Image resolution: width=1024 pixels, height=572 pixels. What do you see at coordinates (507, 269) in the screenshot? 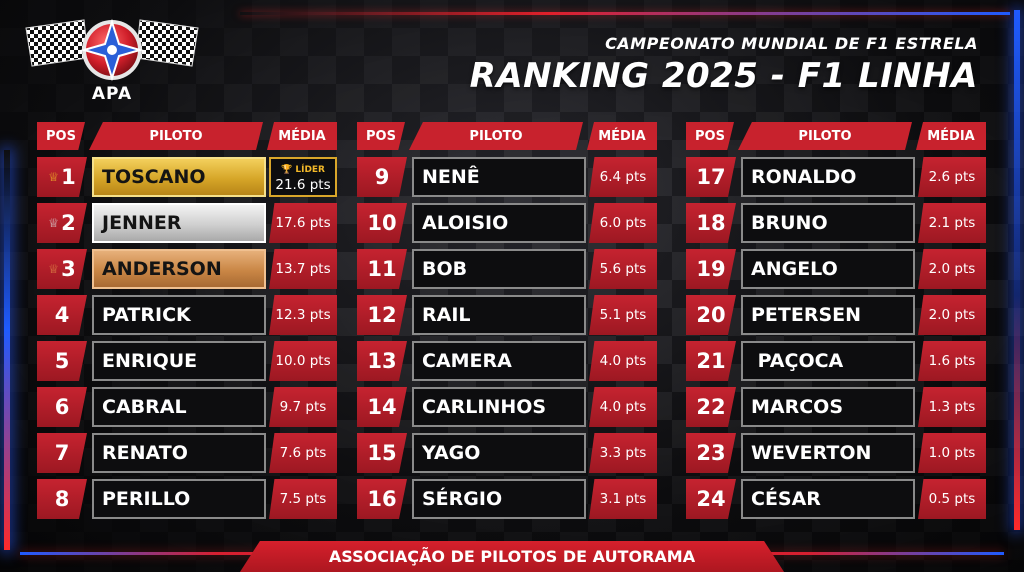
I see `ranking-row: 11 BOB 5.6 pts` at bounding box center [507, 269].